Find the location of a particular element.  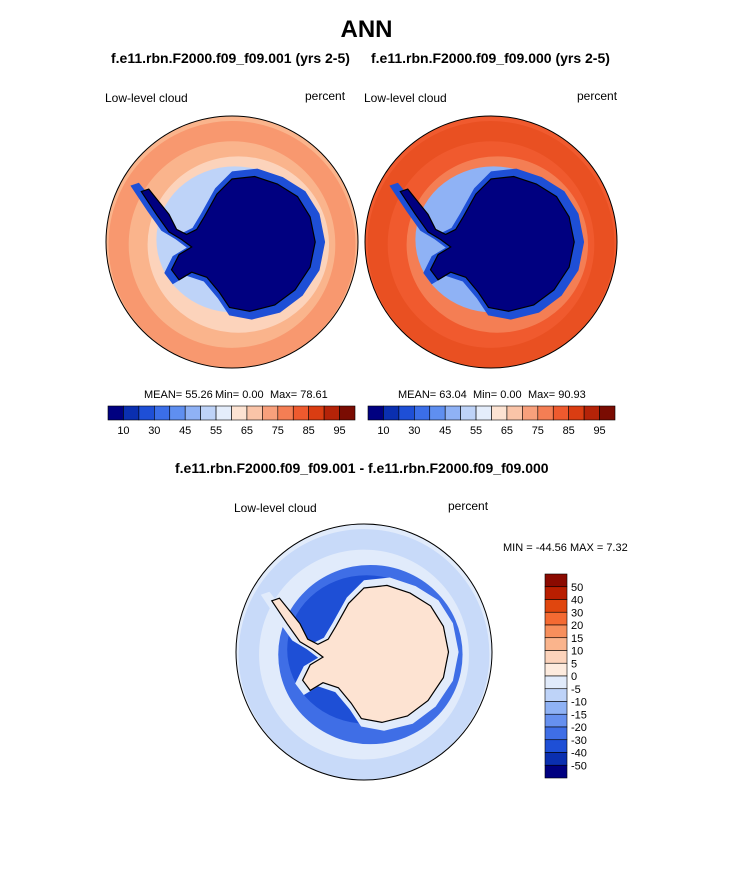

diff-colorbar-tick-label: 0 is located at coordinates (574, 677).